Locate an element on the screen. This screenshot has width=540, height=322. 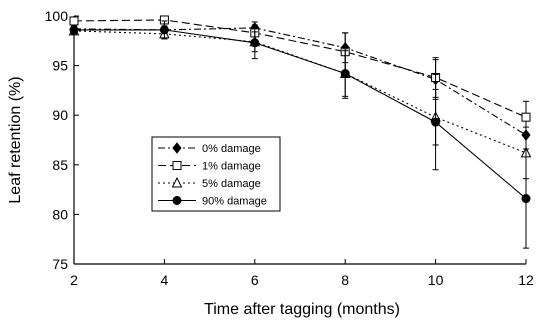
x-tick-label: 10 is located at coordinates (436, 280).